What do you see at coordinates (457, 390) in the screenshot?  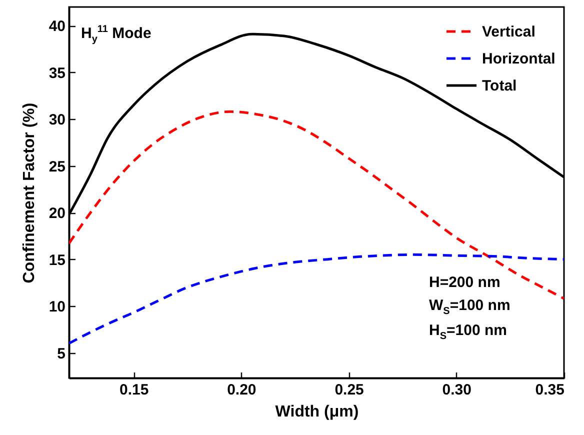 I see `x-tick-label: 0.30` at bounding box center [457, 390].